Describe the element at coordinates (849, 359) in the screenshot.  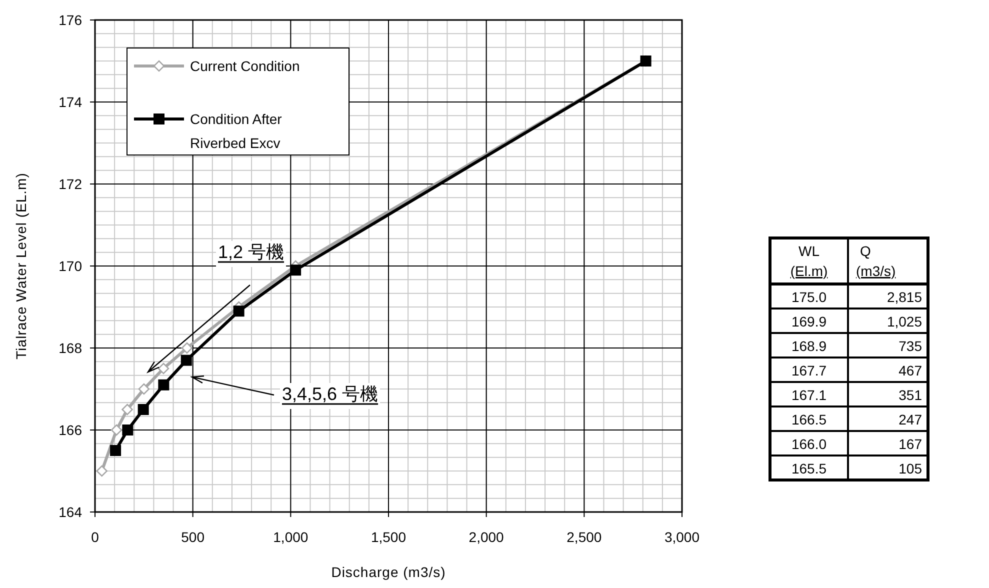
I see `table: WL (El.m) Q (m3/s) 175.0 2,815 169.9 1,025 168.9 735 167.7 467 167.1 351 166.5 247 166.0 167 165.5 105` at that location.